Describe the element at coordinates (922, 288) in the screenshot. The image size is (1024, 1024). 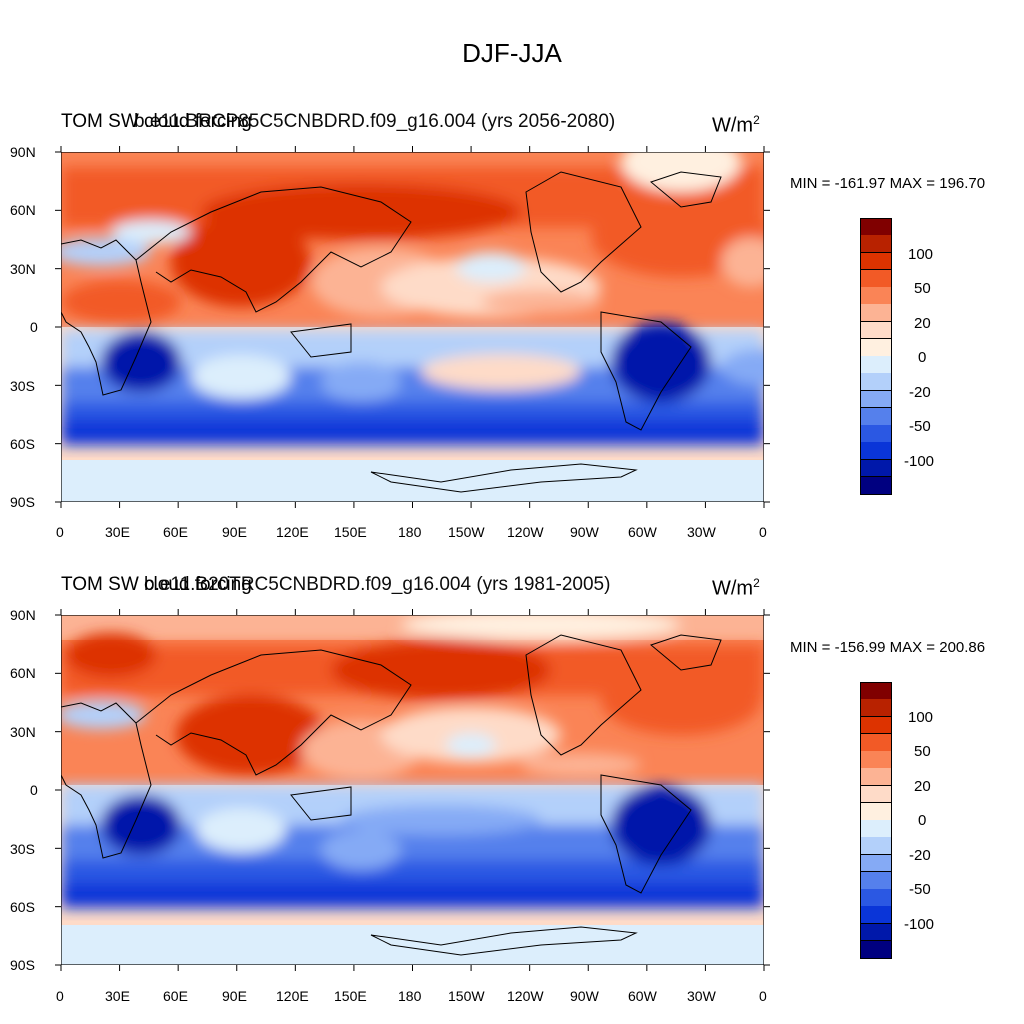
I see `panel-1-colorbar-label: 50` at that location.